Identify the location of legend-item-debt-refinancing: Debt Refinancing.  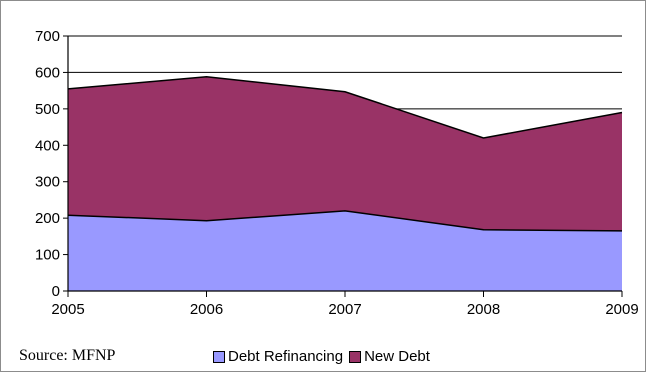
(278, 356).